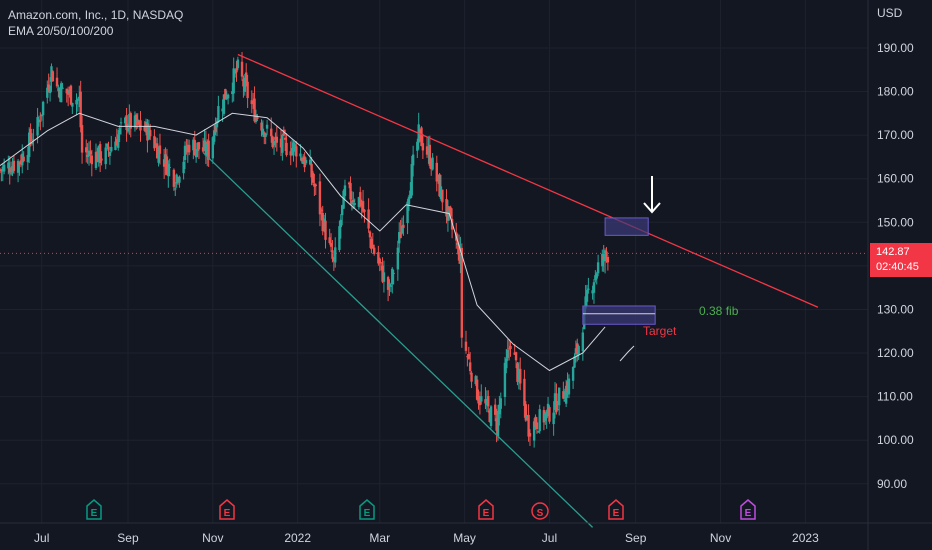 This screenshot has height=550, width=932. What do you see at coordinates (627, 353) in the screenshot?
I see `target-arrow-line` at bounding box center [627, 353].